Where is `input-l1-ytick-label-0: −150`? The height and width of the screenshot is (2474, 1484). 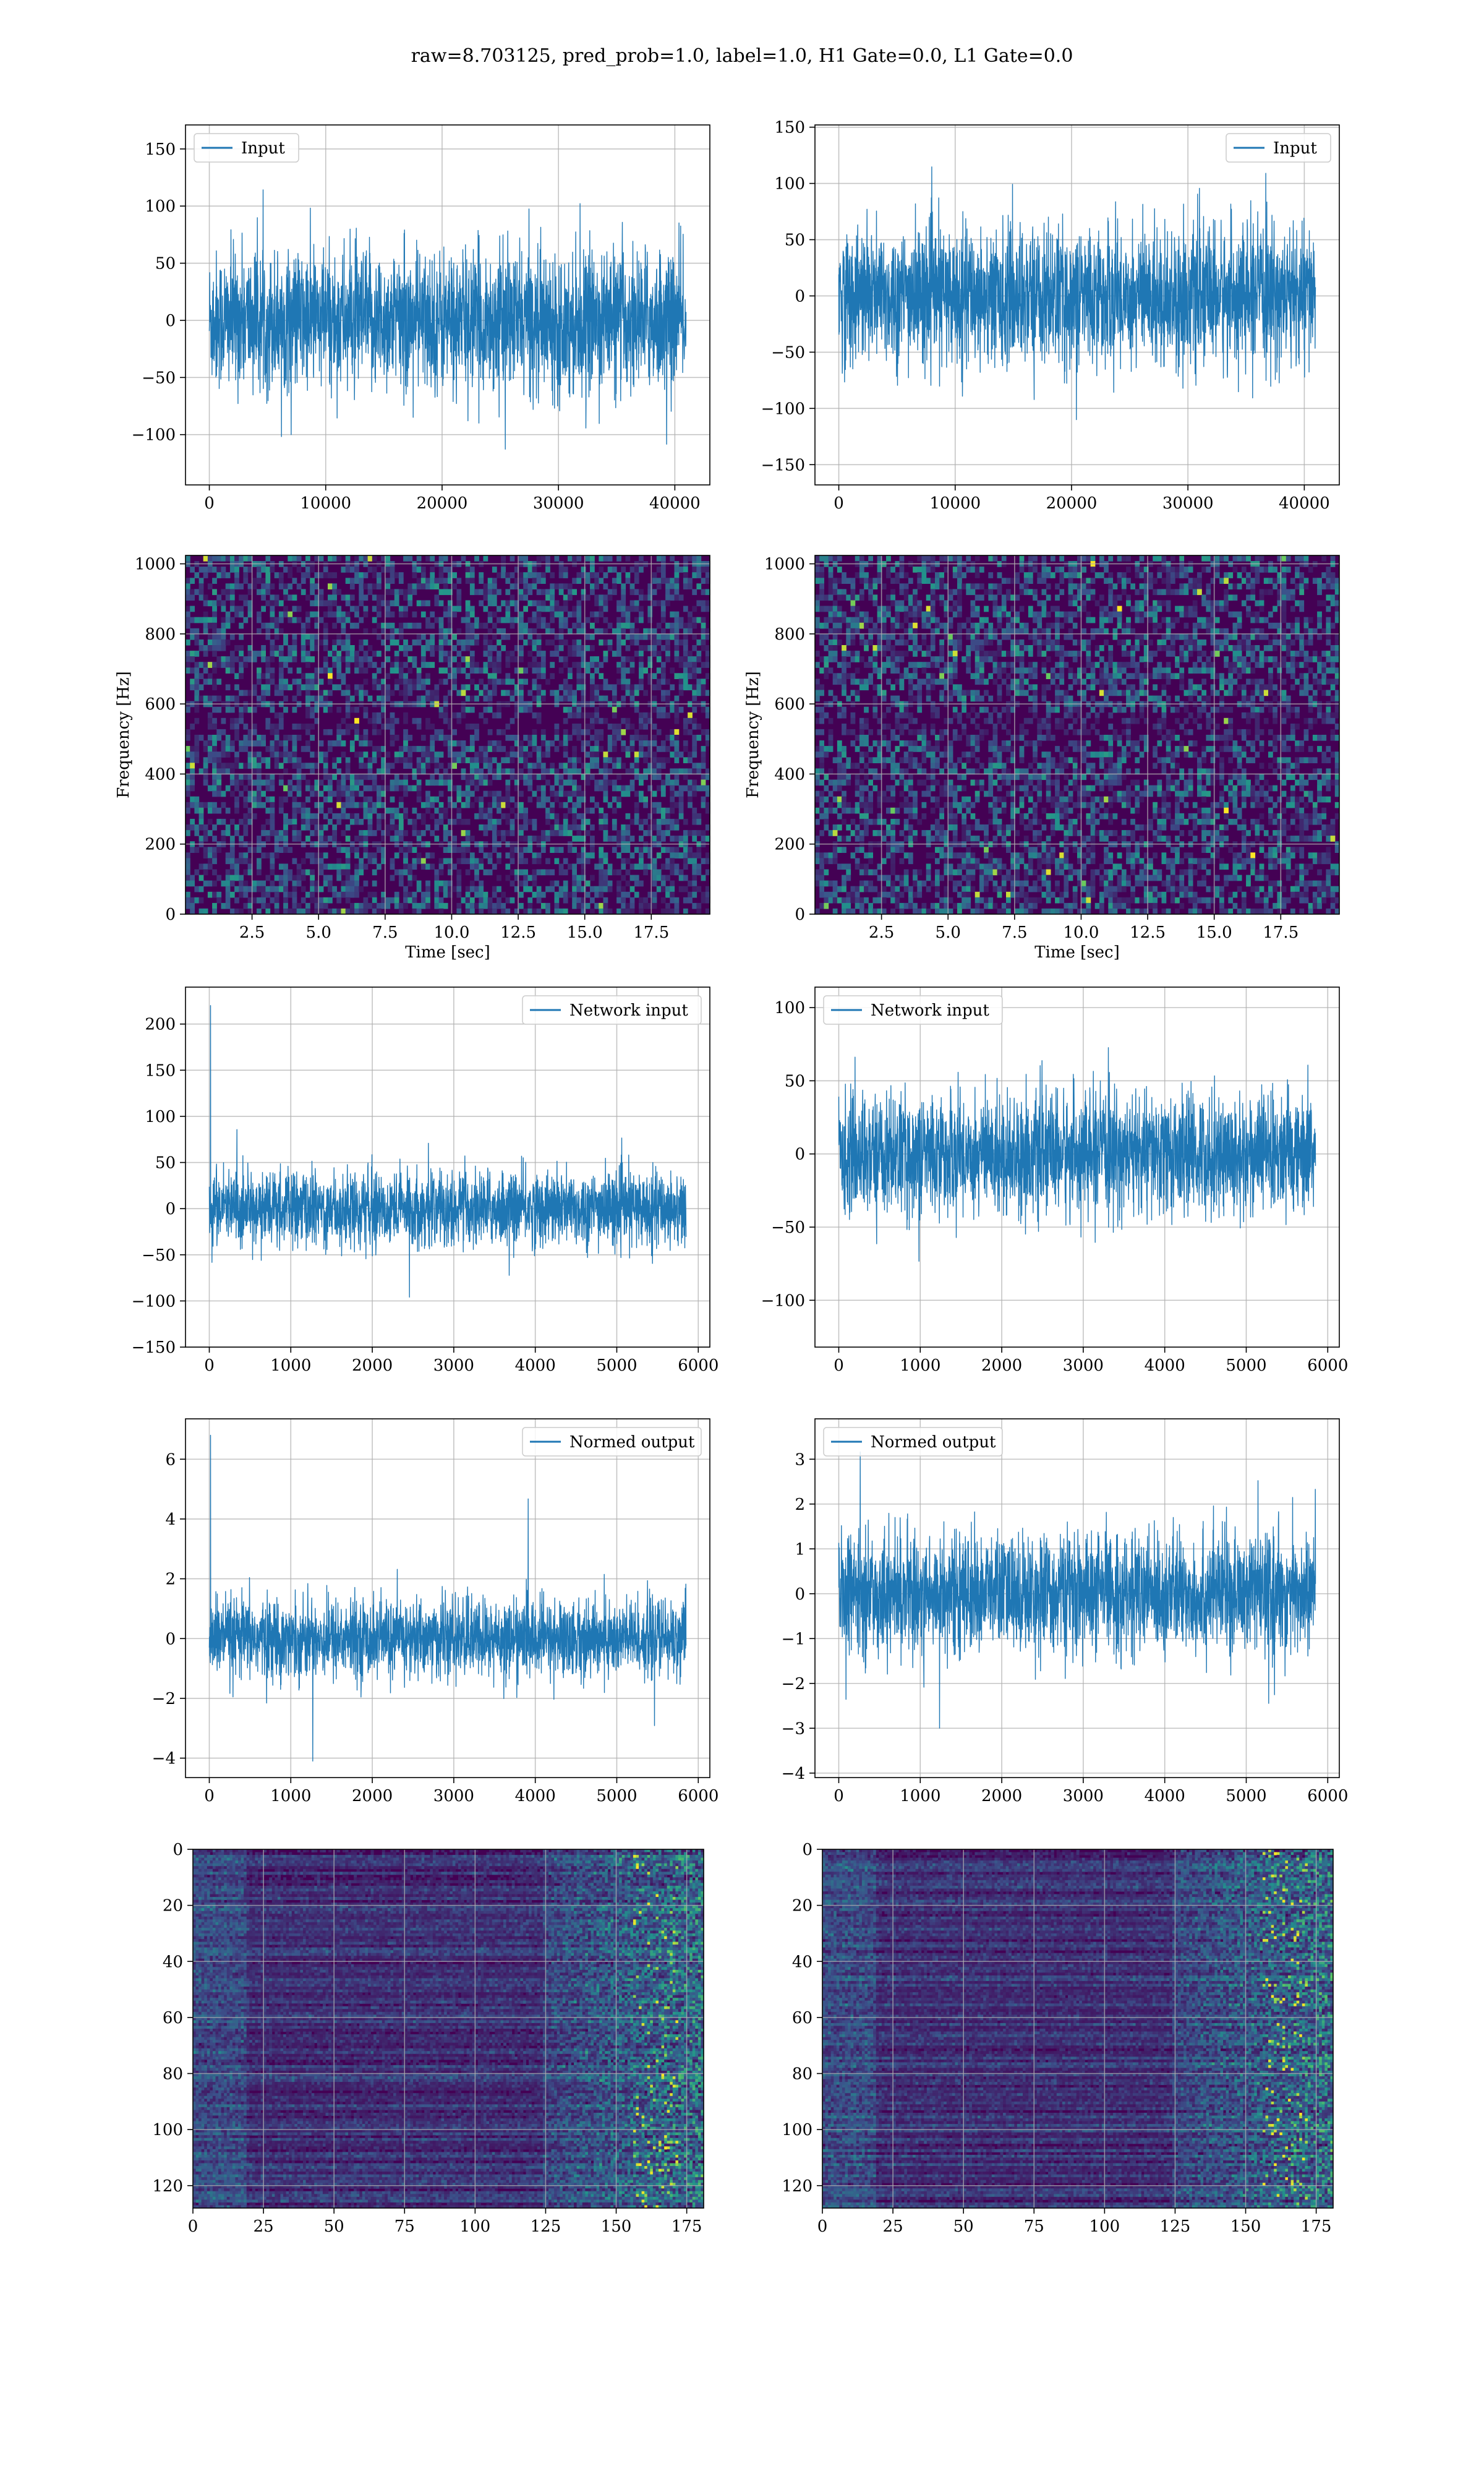 input-l1-ytick-label-0: −150 is located at coordinates (783, 465).